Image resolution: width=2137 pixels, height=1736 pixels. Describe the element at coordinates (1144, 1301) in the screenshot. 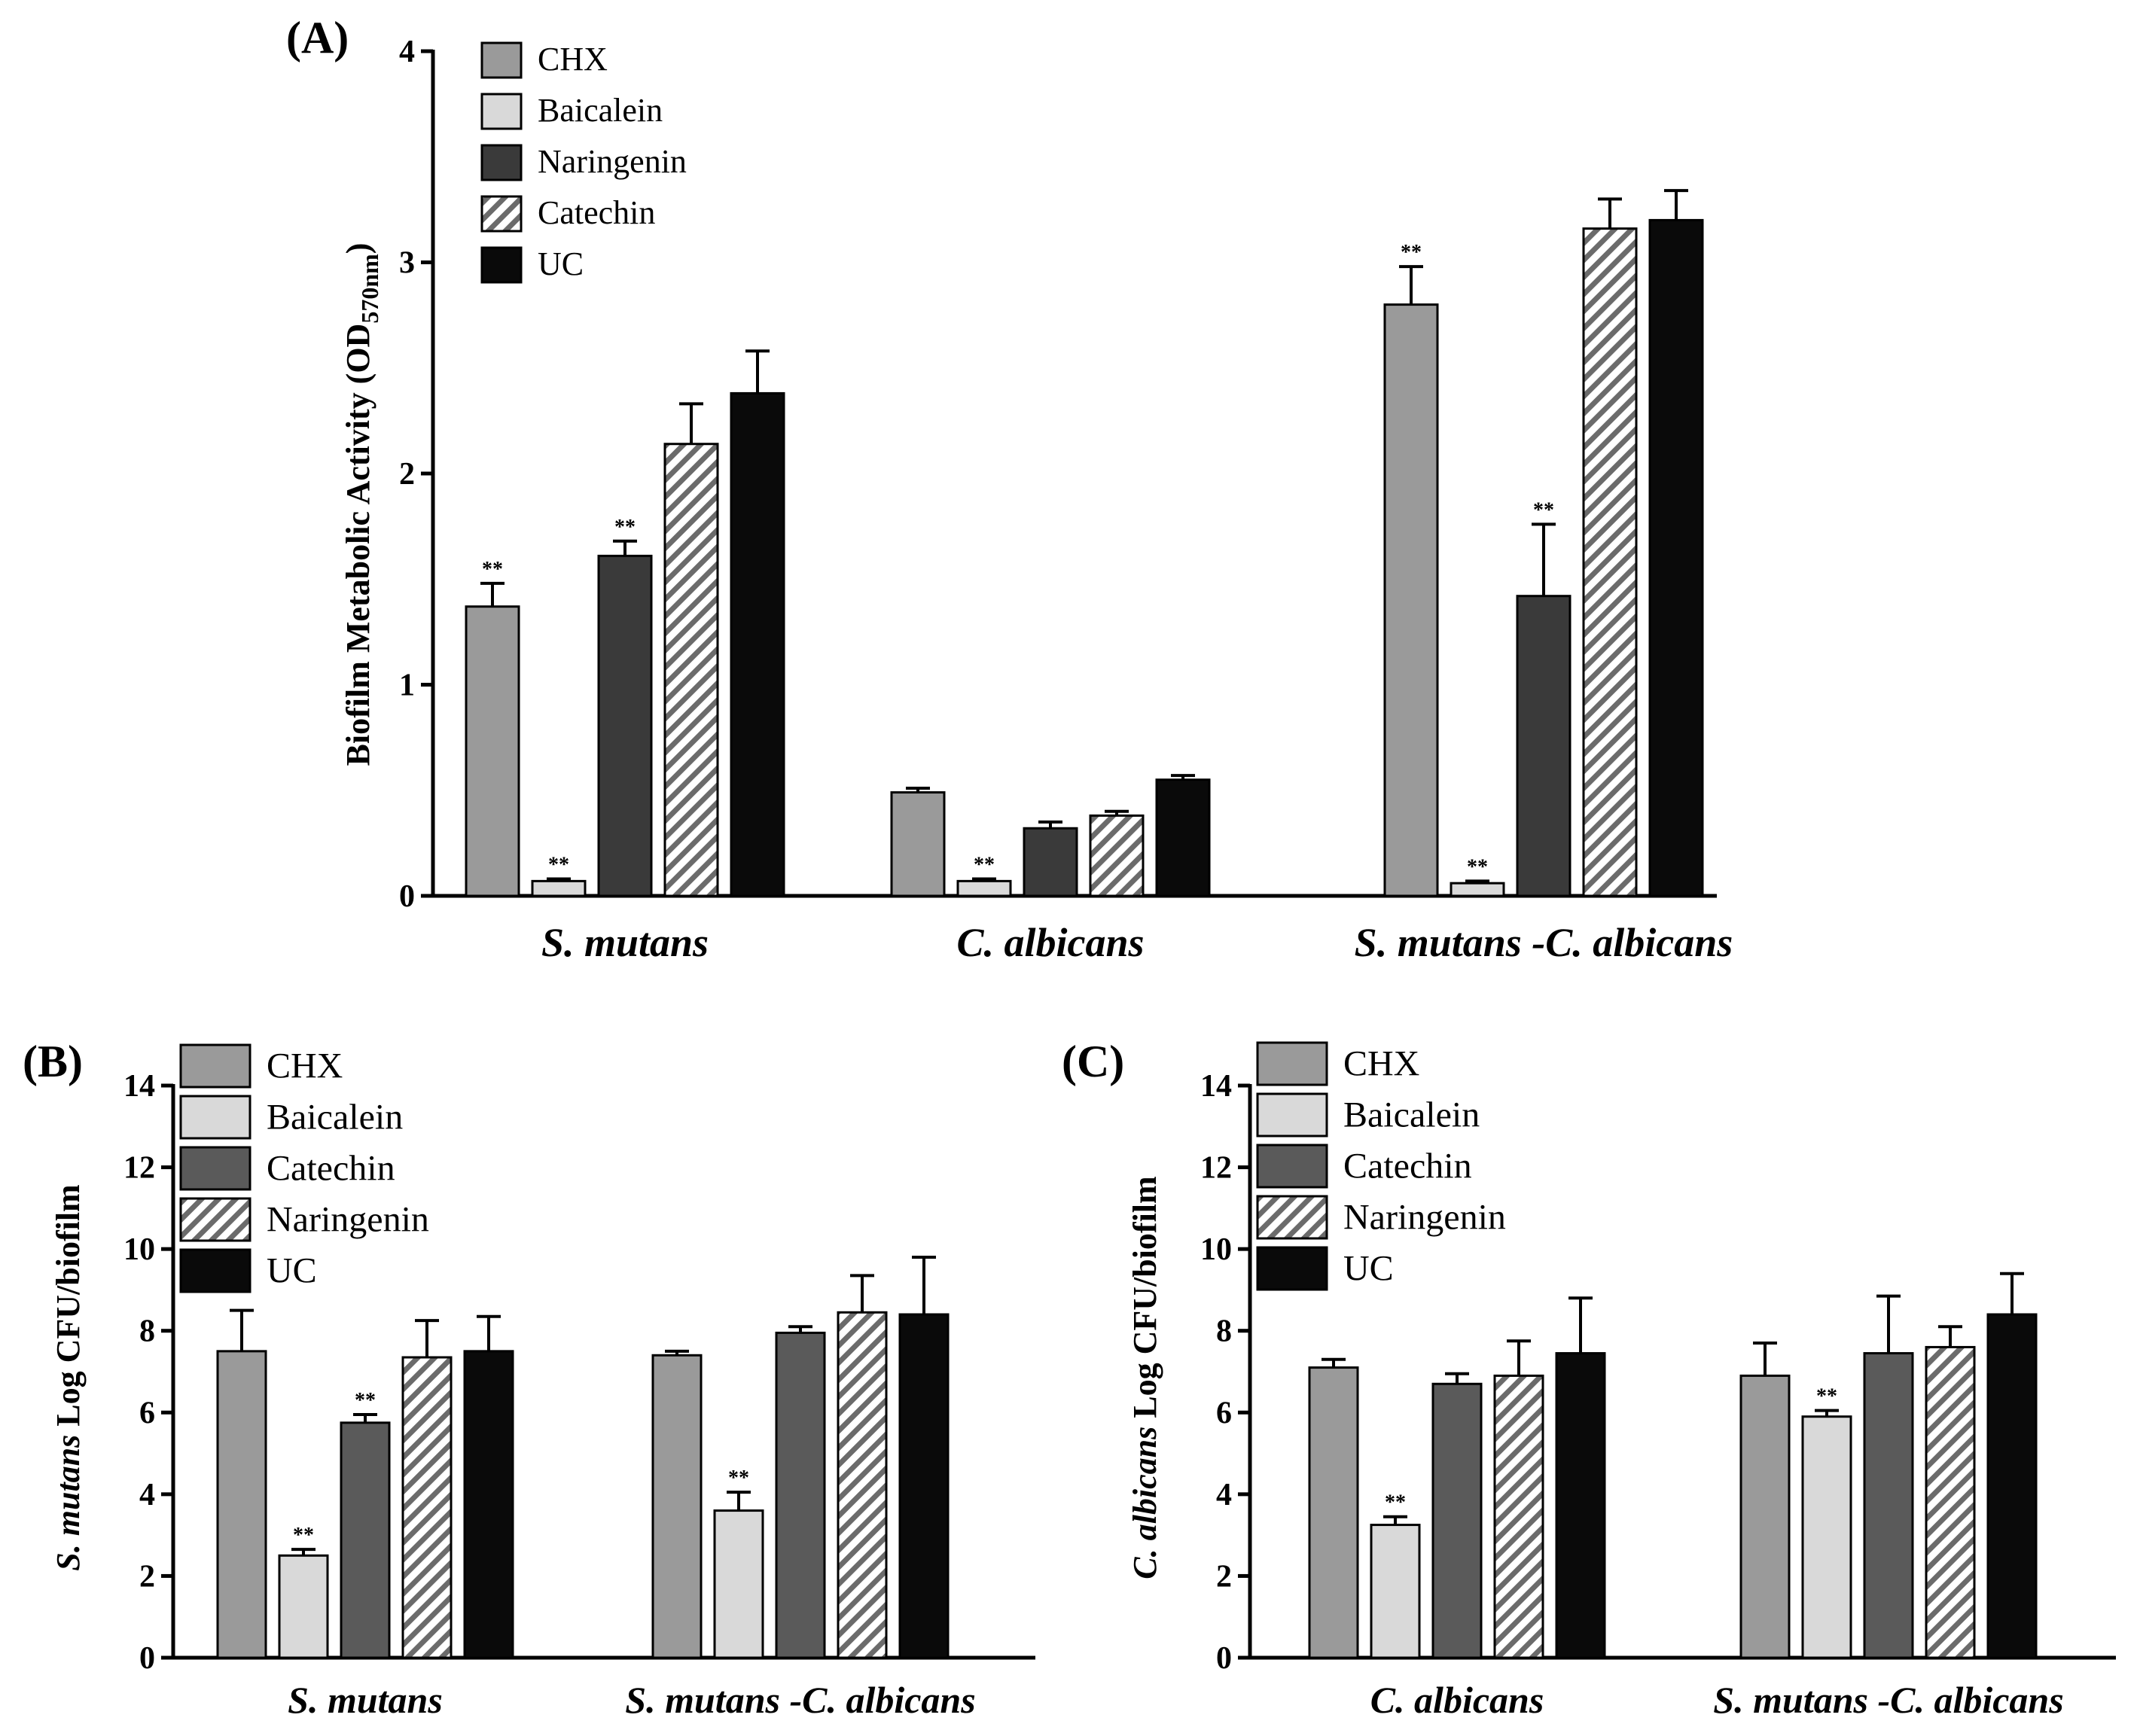

I see `panel-c-ylabel-main: Log CFU/biofilm` at that location.